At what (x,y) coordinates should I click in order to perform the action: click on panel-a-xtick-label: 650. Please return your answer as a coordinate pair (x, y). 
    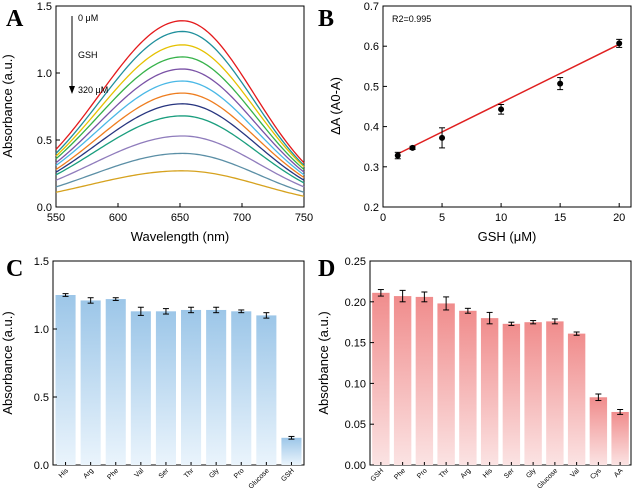
    Looking at the image, I should click on (180, 218).